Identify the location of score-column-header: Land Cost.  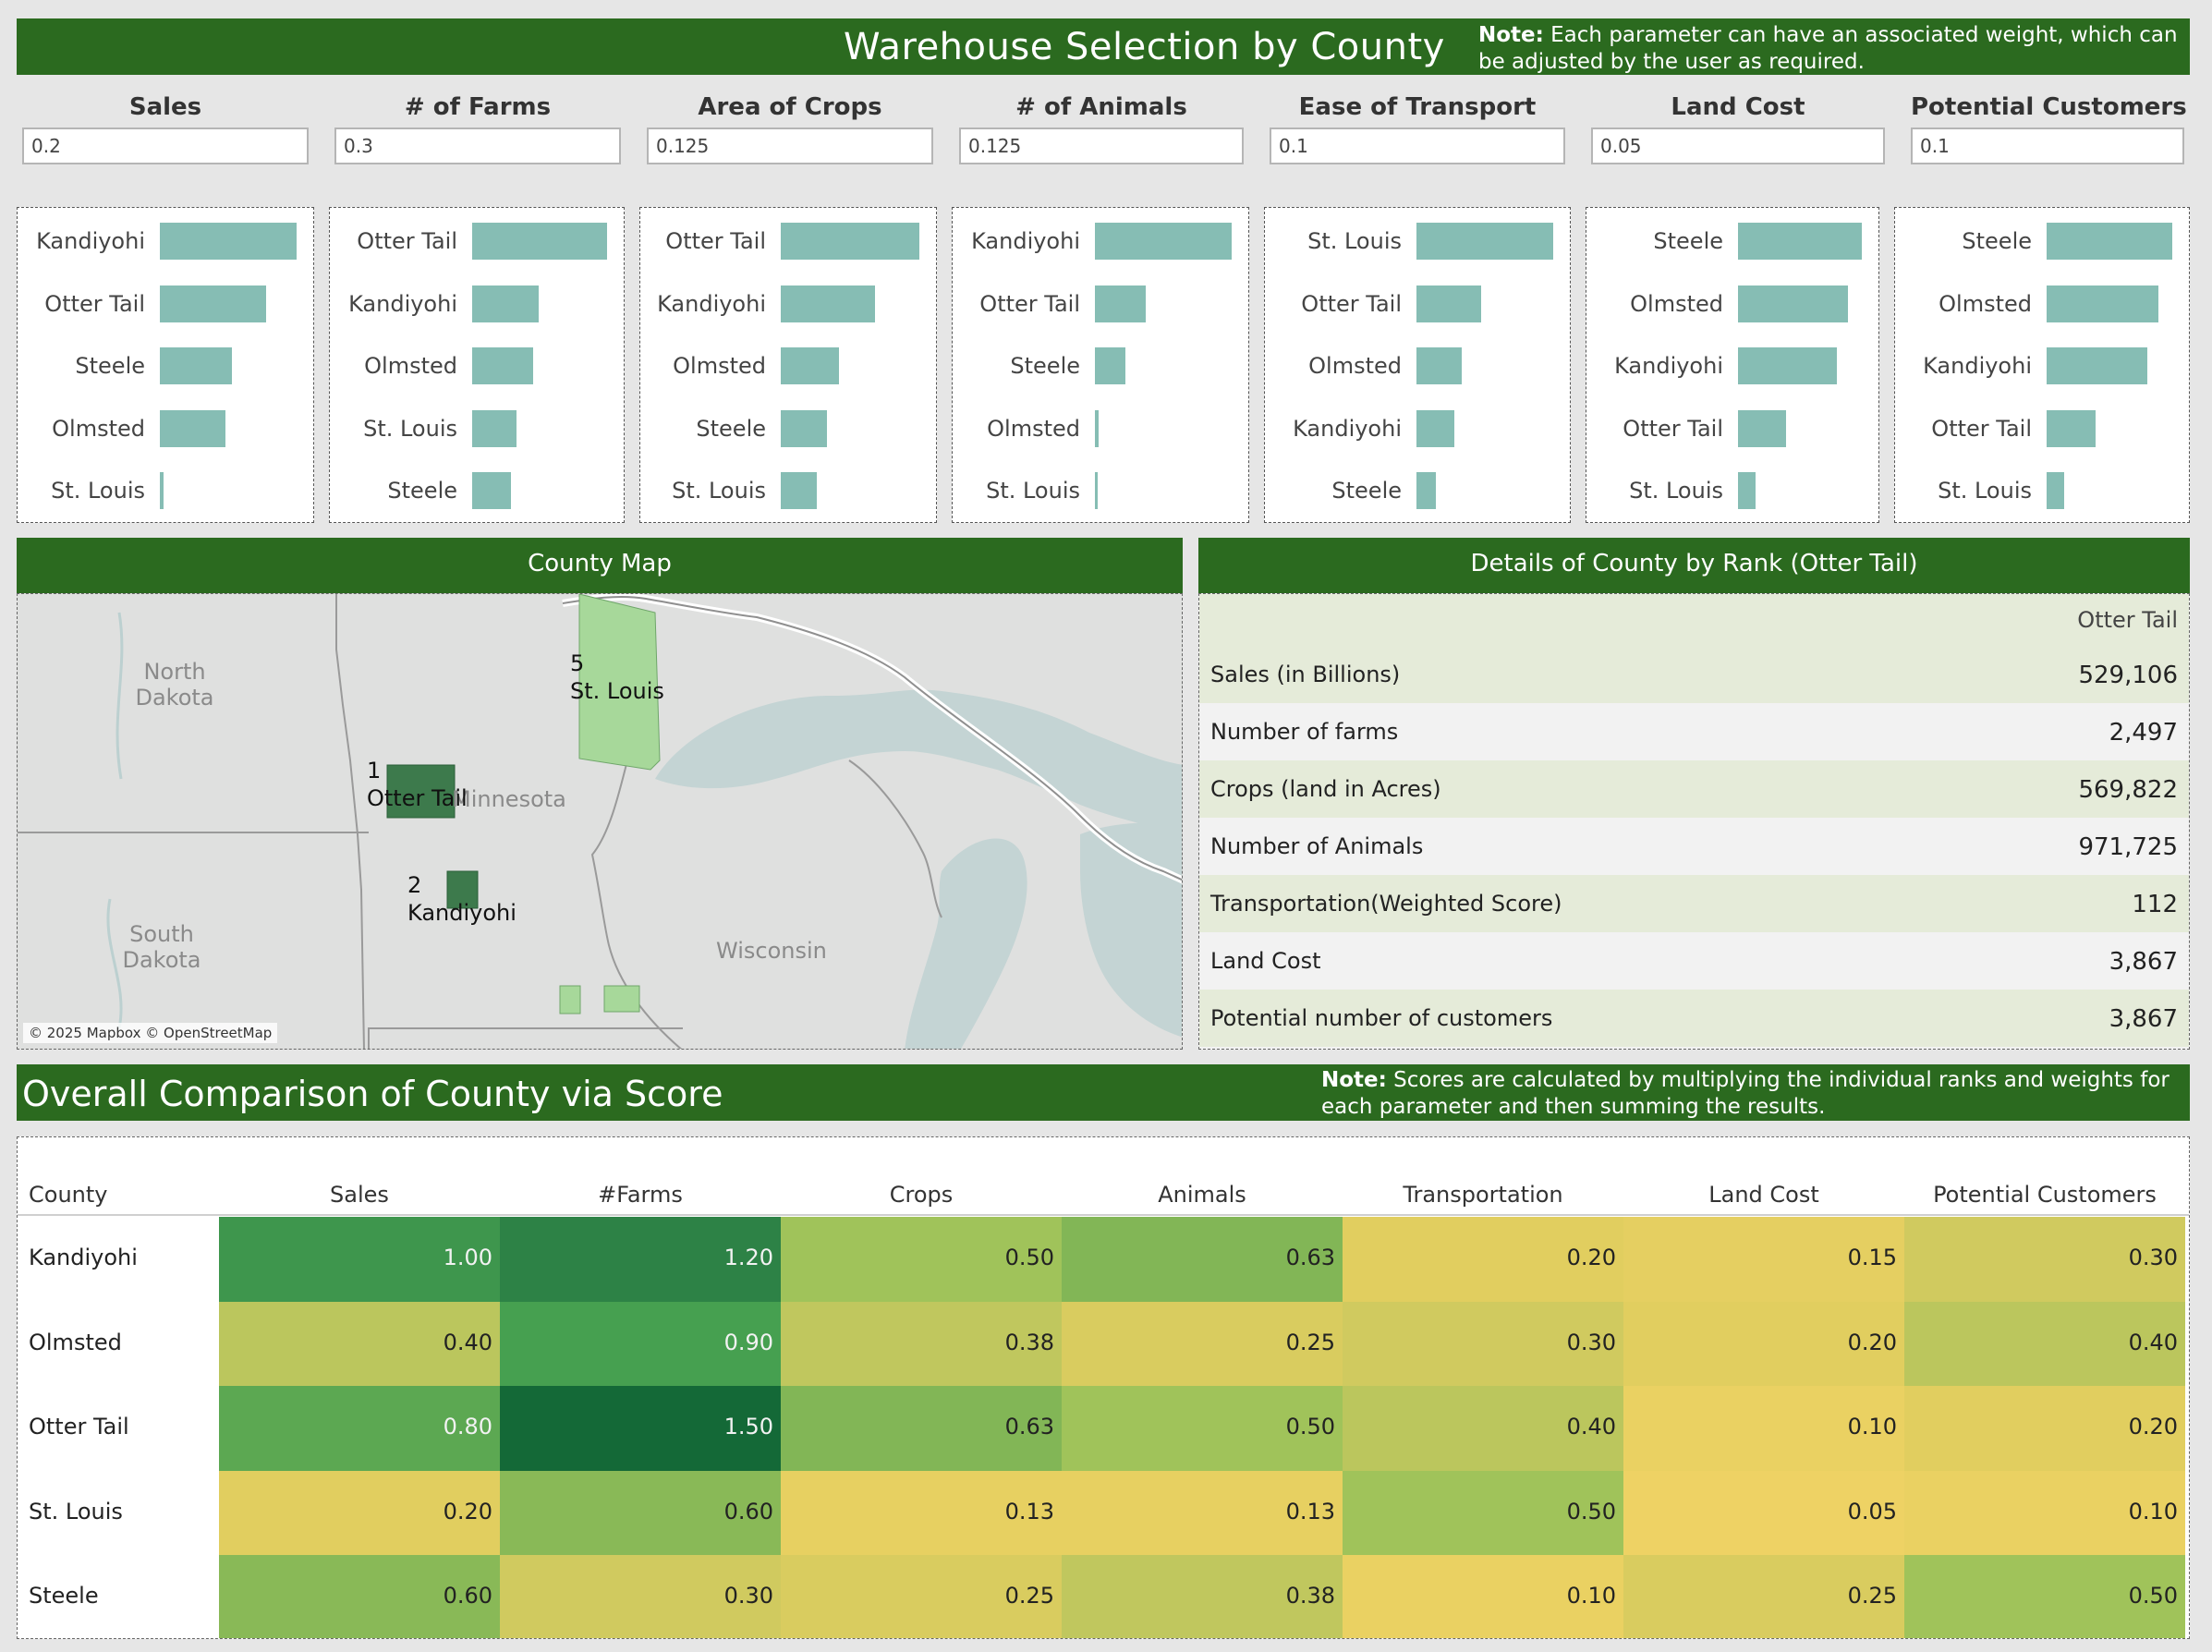
(1763, 1195).